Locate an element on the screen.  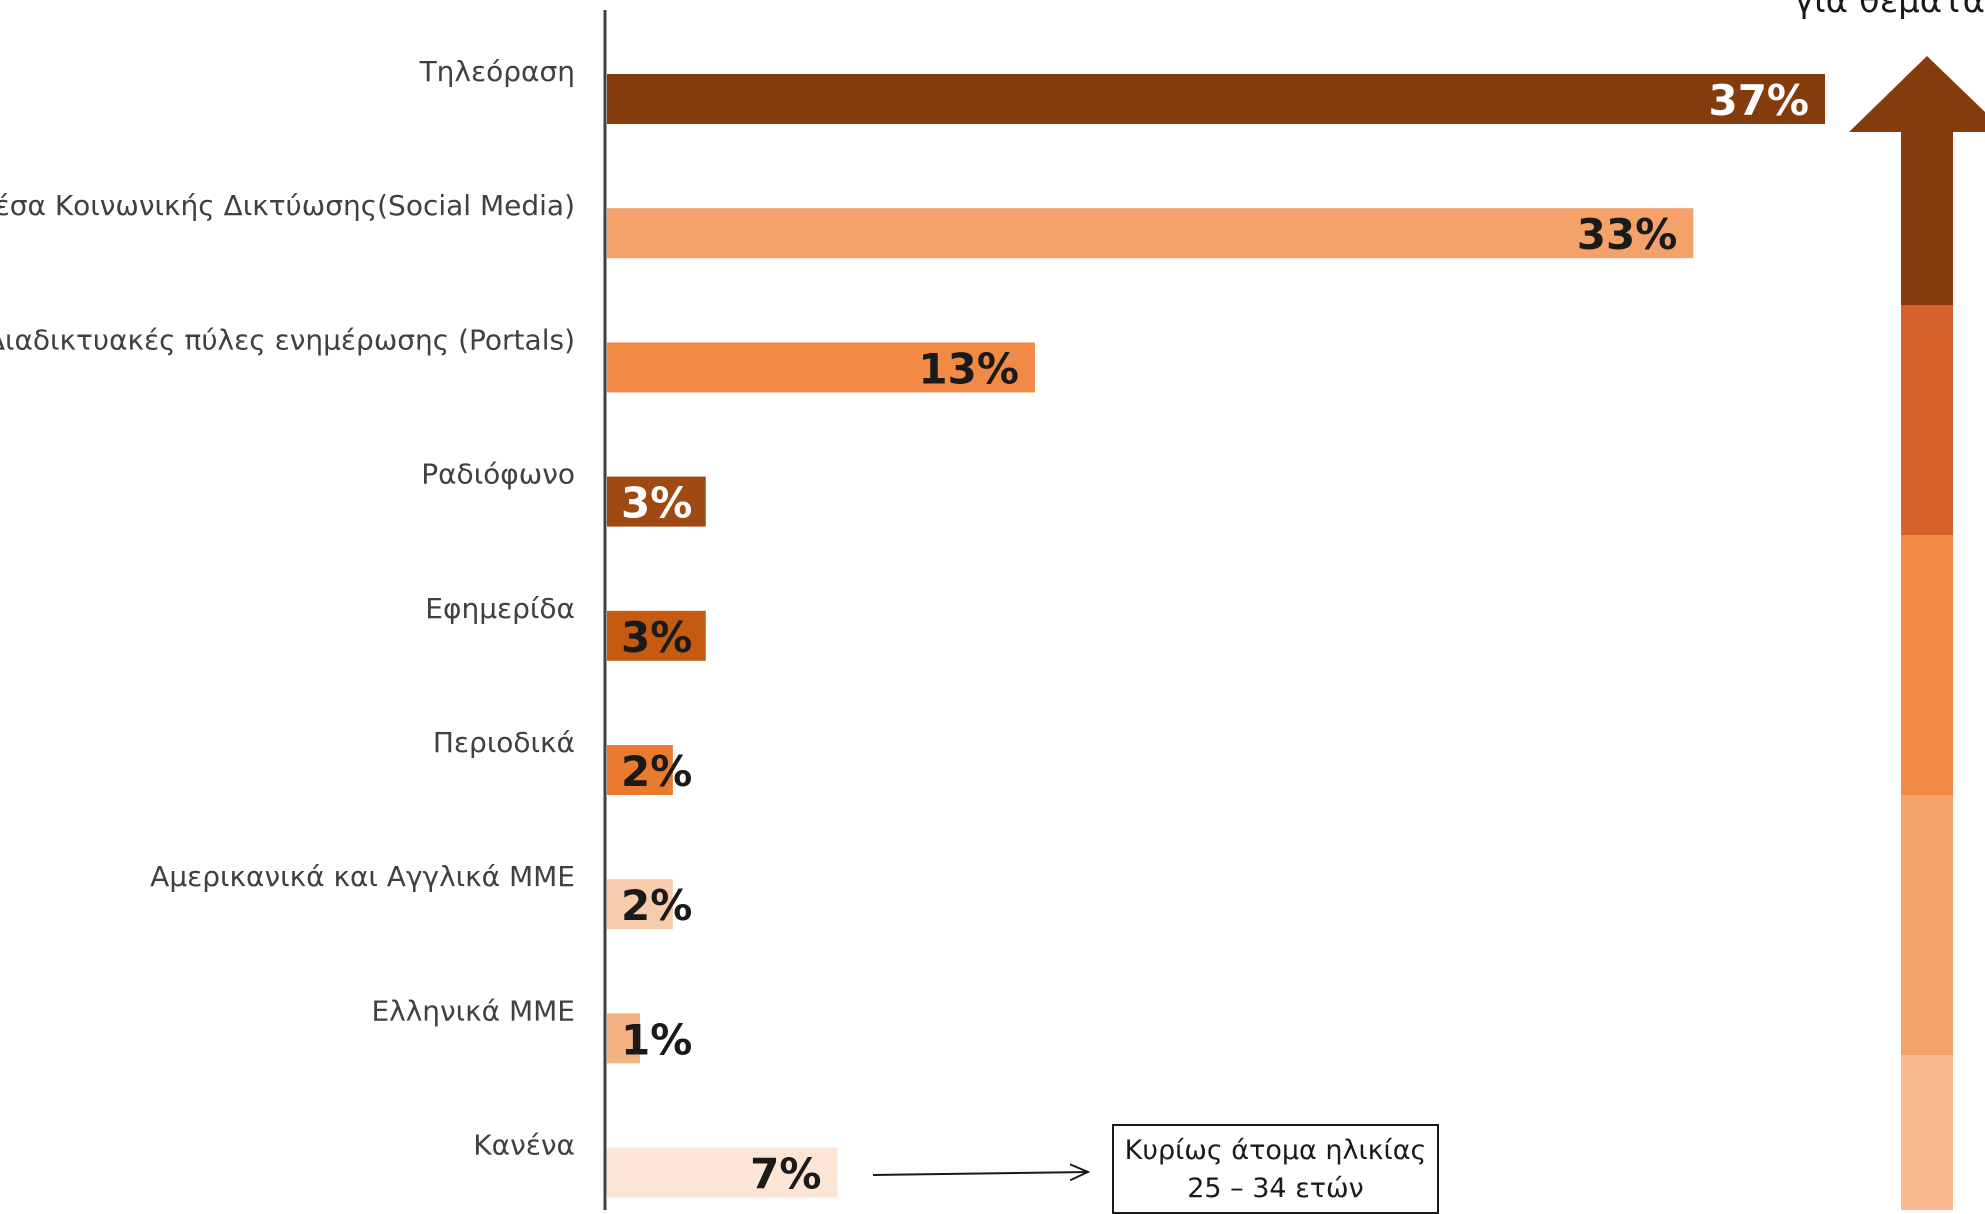
category-label-5: Εφημερίδα is located at coordinates (500, 608).